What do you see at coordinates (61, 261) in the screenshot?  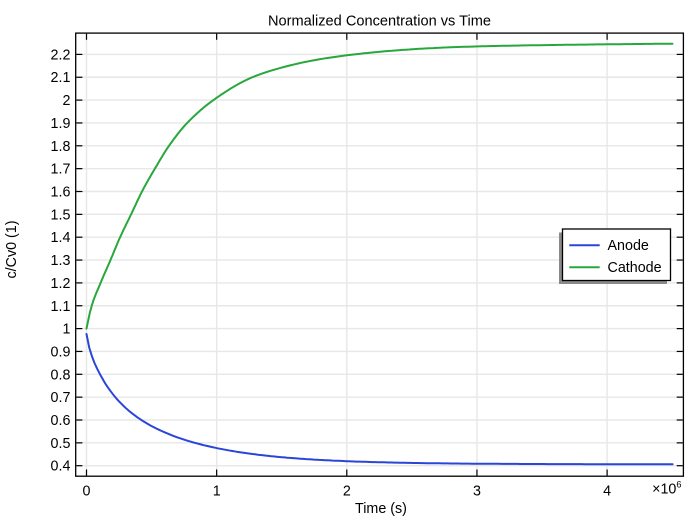 I see `svg-text: 1.3` at bounding box center [61, 261].